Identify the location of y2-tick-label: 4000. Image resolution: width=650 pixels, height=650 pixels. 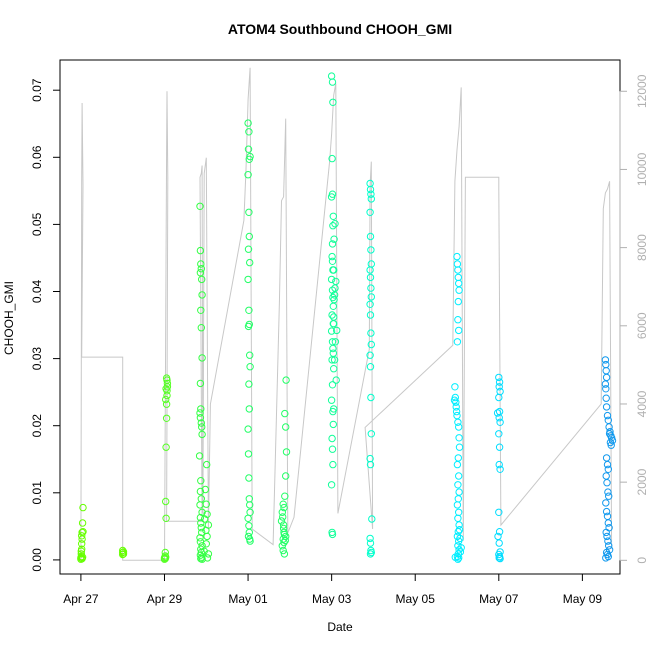
(642, 403).